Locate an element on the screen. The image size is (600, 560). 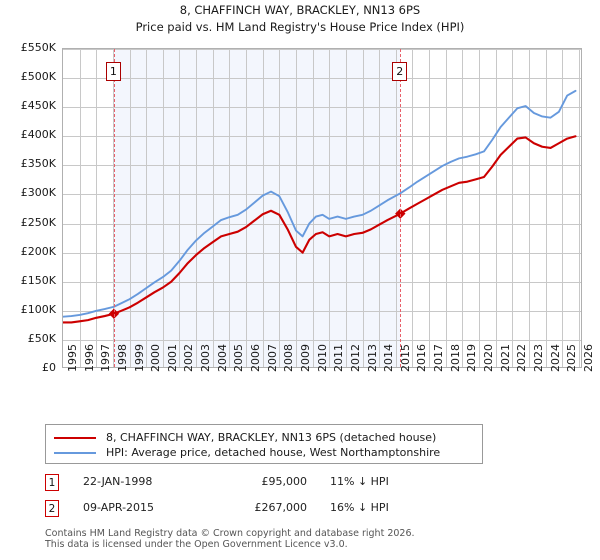
status-badge: 1 is located at coordinates (52, 482).